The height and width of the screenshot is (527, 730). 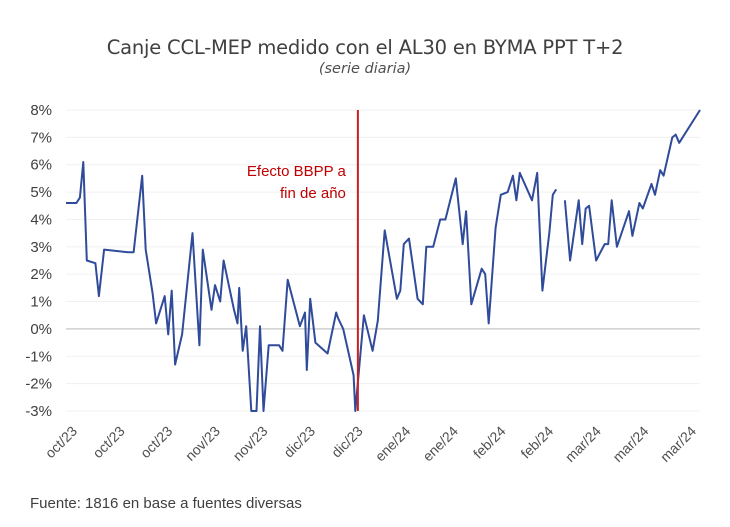 What do you see at coordinates (41, 247) in the screenshot?
I see `y-tick-label: 3%` at bounding box center [41, 247].